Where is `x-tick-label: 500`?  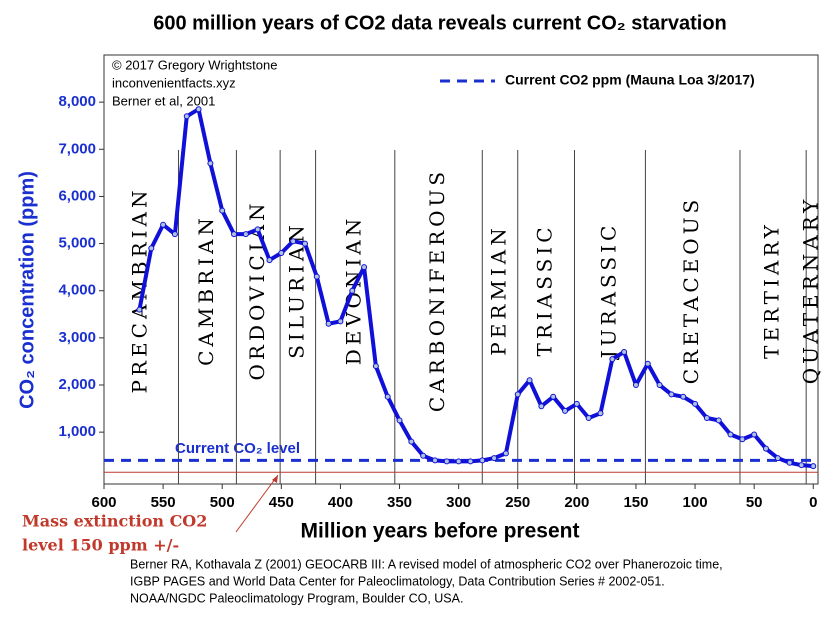
x-tick-label: 500 is located at coordinates (222, 502).